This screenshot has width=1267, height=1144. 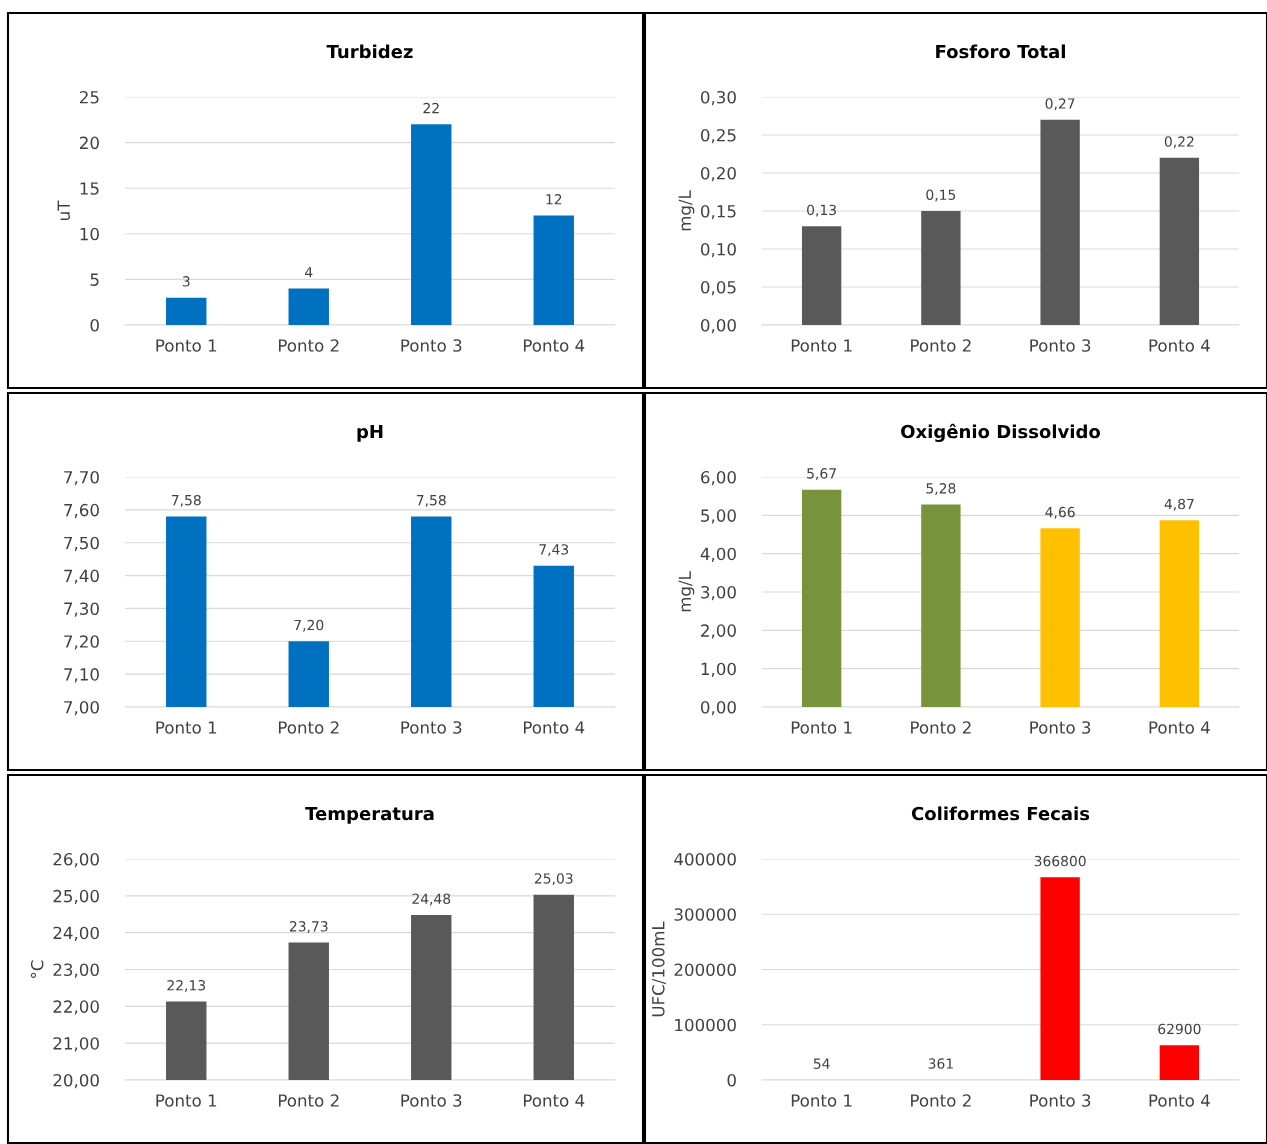 I want to click on data-label: 0,22, so click(x=1179, y=142).